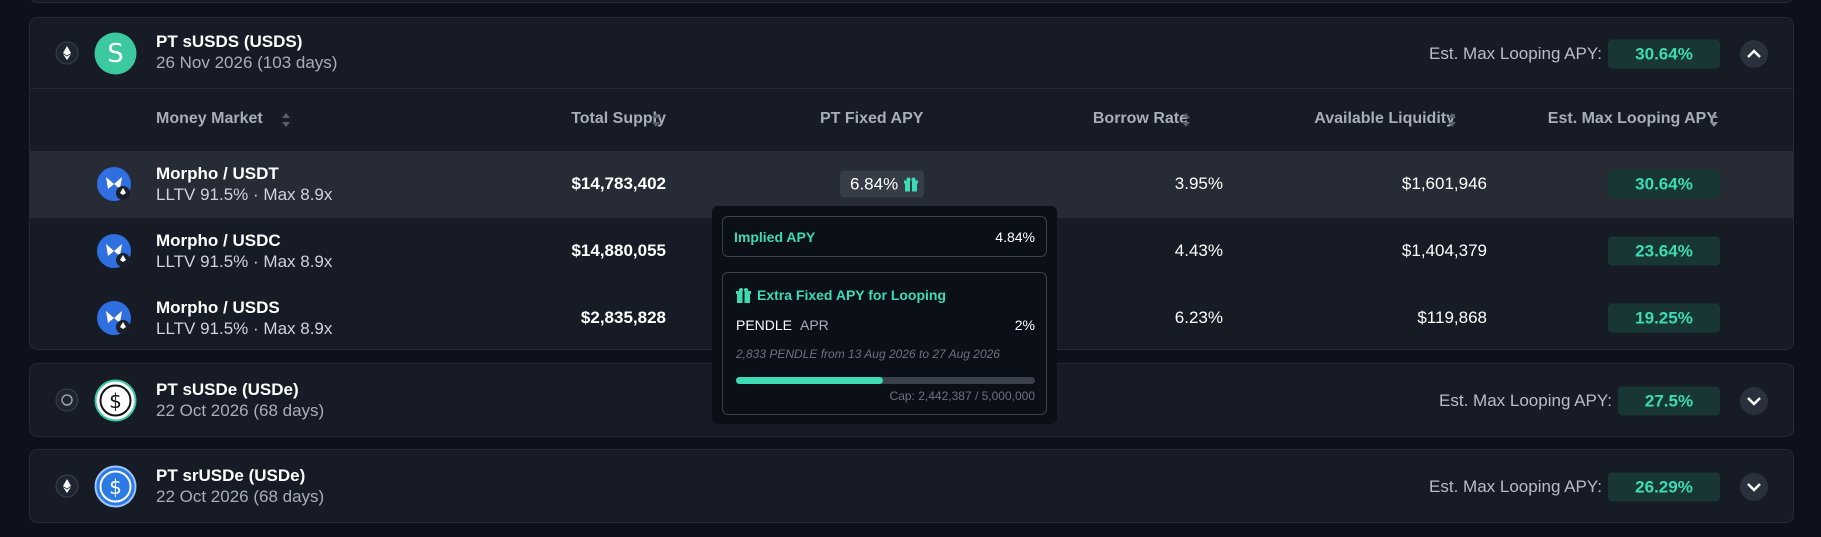 The width and height of the screenshot is (1821, 537). Describe the element at coordinates (1452, 317) in the screenshot. I see `available-liquidity: $119,868` at that location.